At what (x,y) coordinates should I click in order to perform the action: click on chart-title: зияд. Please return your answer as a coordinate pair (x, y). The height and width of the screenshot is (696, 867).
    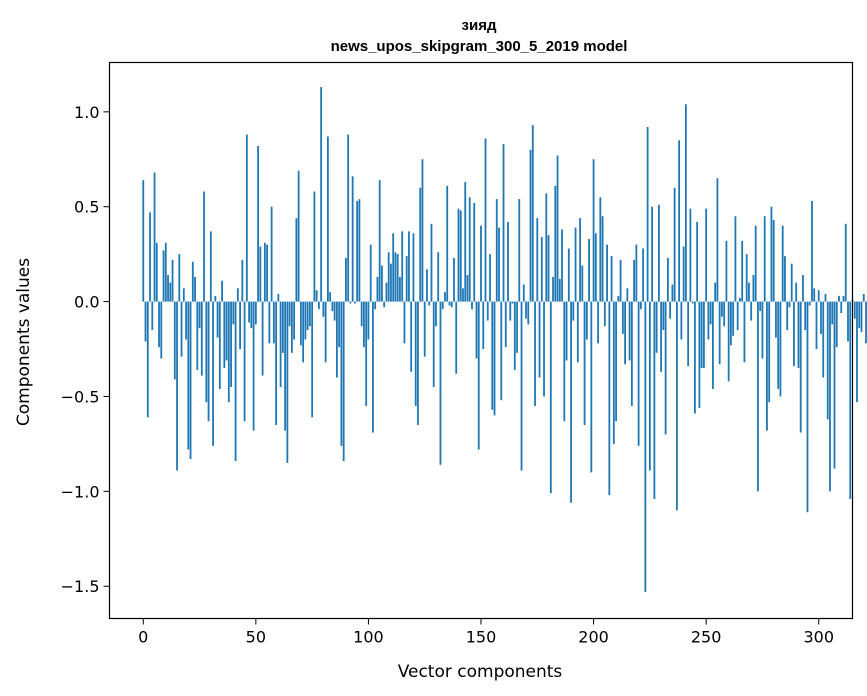
    Looking at the image, I should click on (479, 25).